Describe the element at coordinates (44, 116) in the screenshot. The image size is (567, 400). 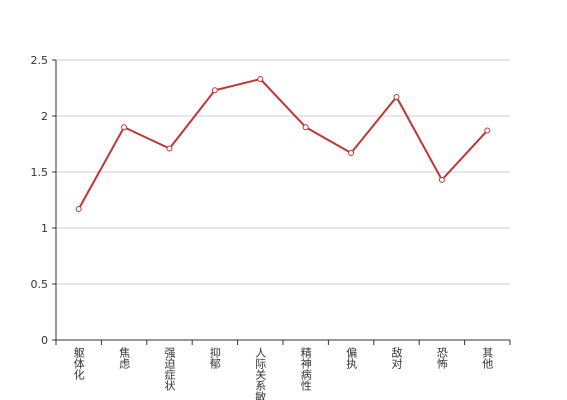
I see `y-tick-label: 2` at that location.